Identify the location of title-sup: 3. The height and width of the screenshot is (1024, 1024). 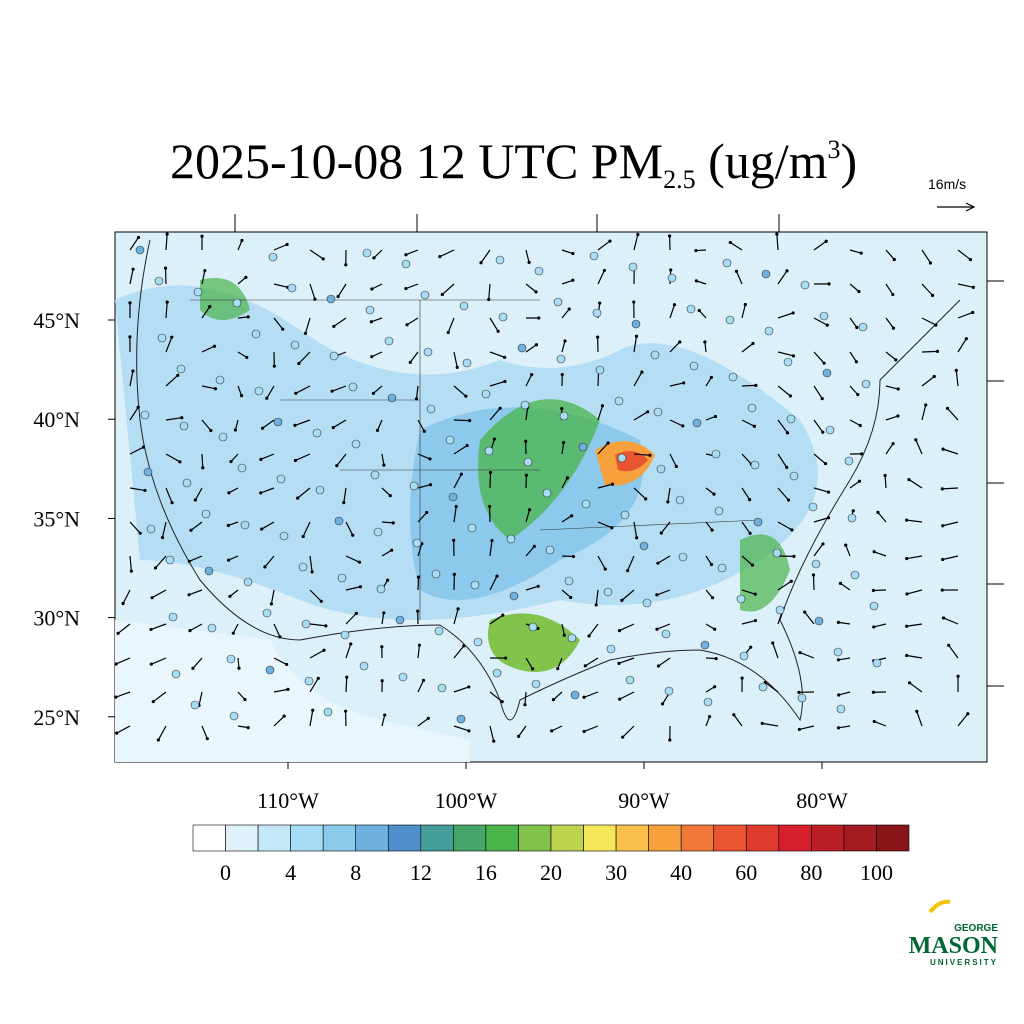
(834, 149).